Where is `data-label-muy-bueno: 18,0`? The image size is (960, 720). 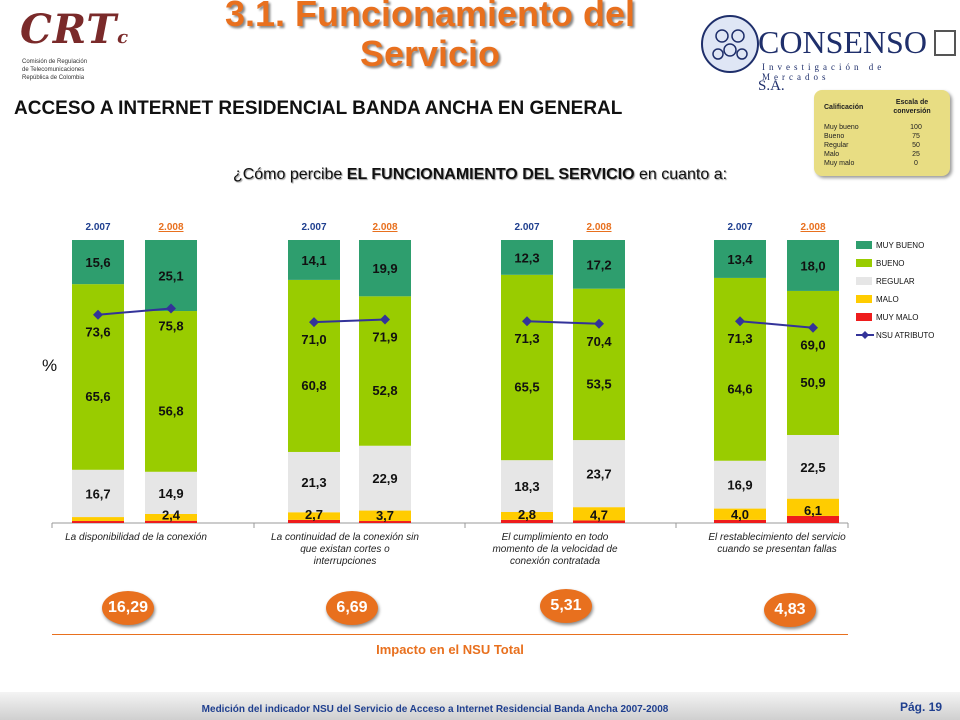
data-label-muy-bueno: 18,0 is located at coordinates (812, 265).